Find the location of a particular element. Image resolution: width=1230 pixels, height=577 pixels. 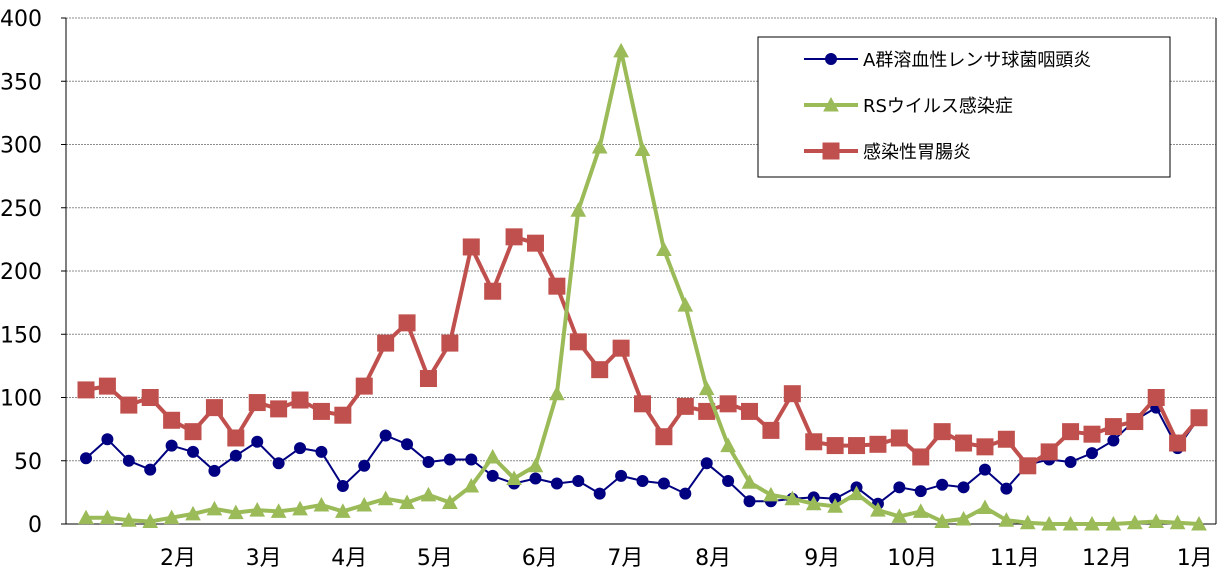

x-tick-label: 8月 is located at coordinates (713, 558).